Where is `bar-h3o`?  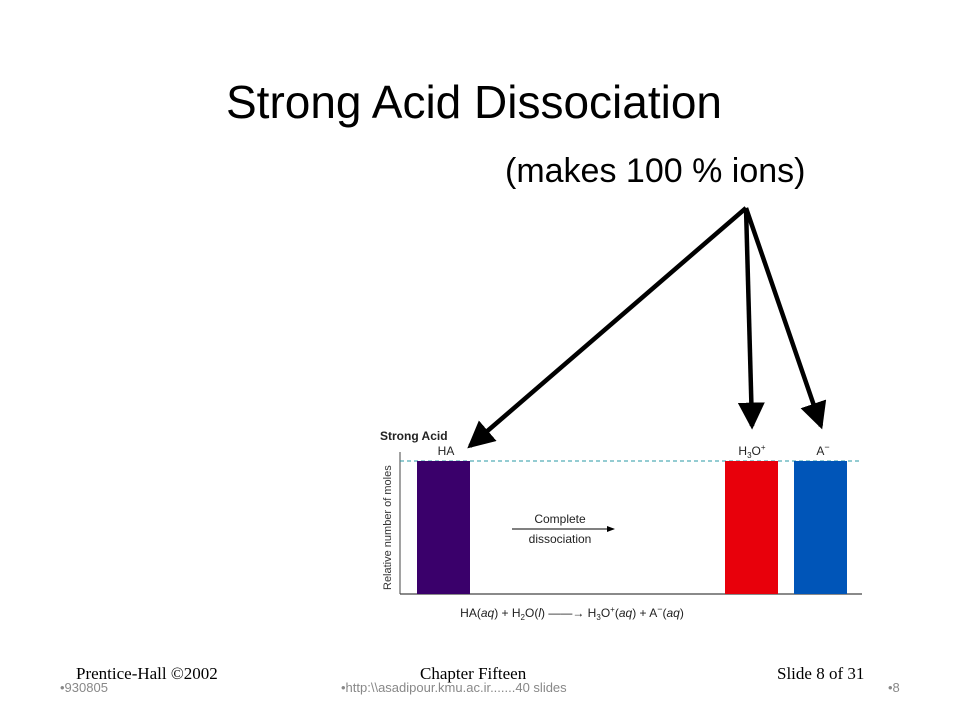
bar-h3o is located at coordinates (751, 527).